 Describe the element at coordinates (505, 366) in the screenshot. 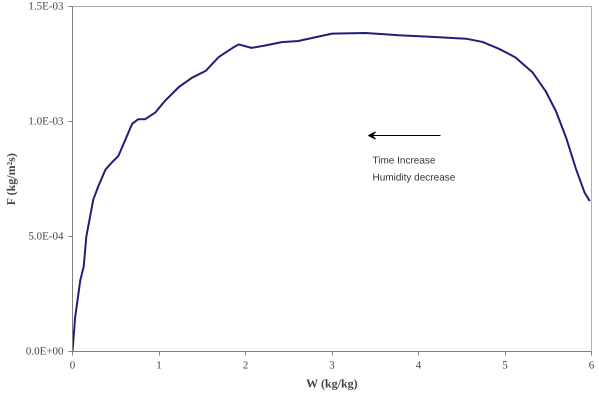

I see `x-tick-label: 5` at that location.